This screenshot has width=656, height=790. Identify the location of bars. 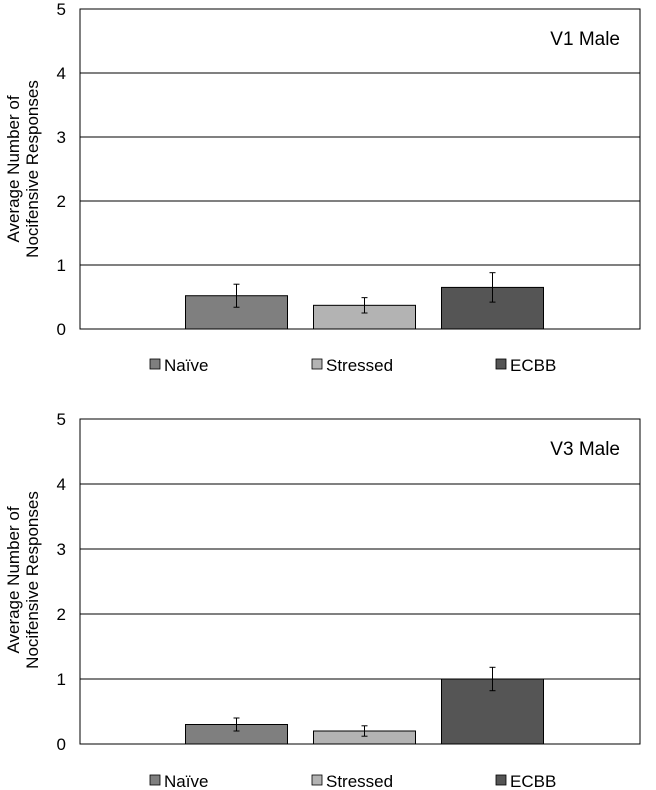
(364, 711).